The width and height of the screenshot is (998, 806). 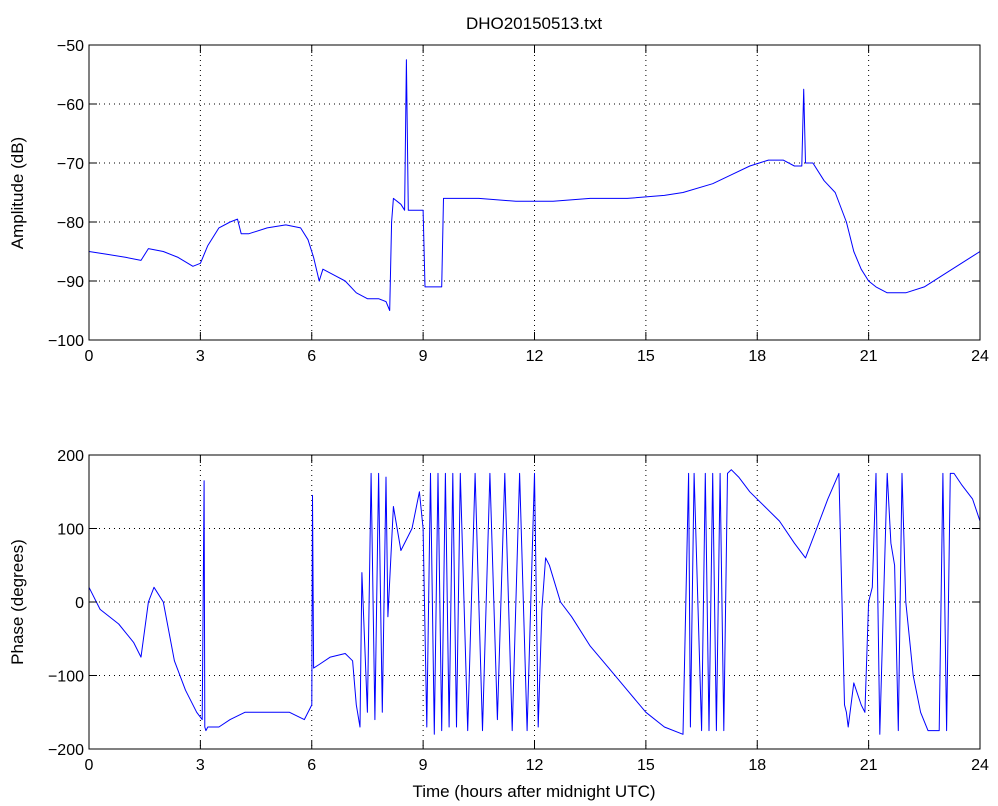 What do you see at coordinates (757, 356) in the screenshot?
I see `amplitude-x-tick-label: 18` at bounding box center [757, 356].